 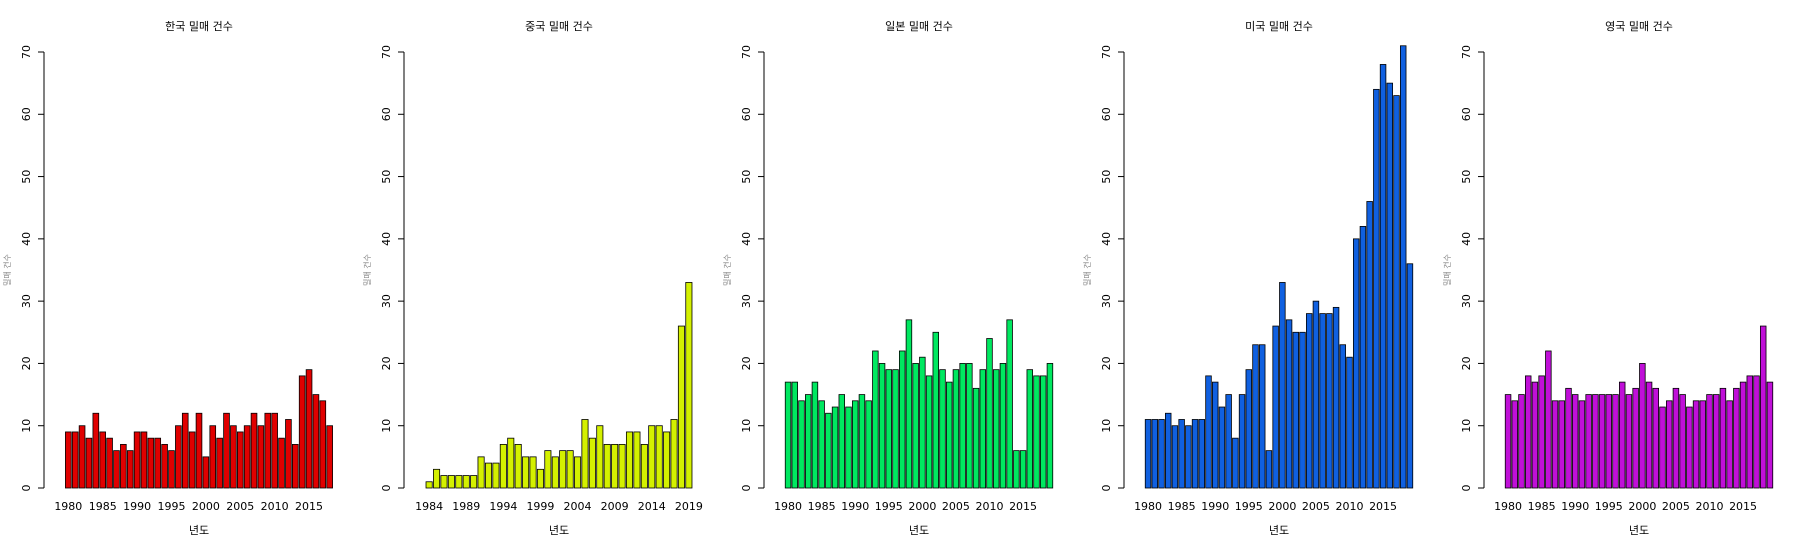 I want to click on x-tick-label: 2010, so click(x=1710, y=506).